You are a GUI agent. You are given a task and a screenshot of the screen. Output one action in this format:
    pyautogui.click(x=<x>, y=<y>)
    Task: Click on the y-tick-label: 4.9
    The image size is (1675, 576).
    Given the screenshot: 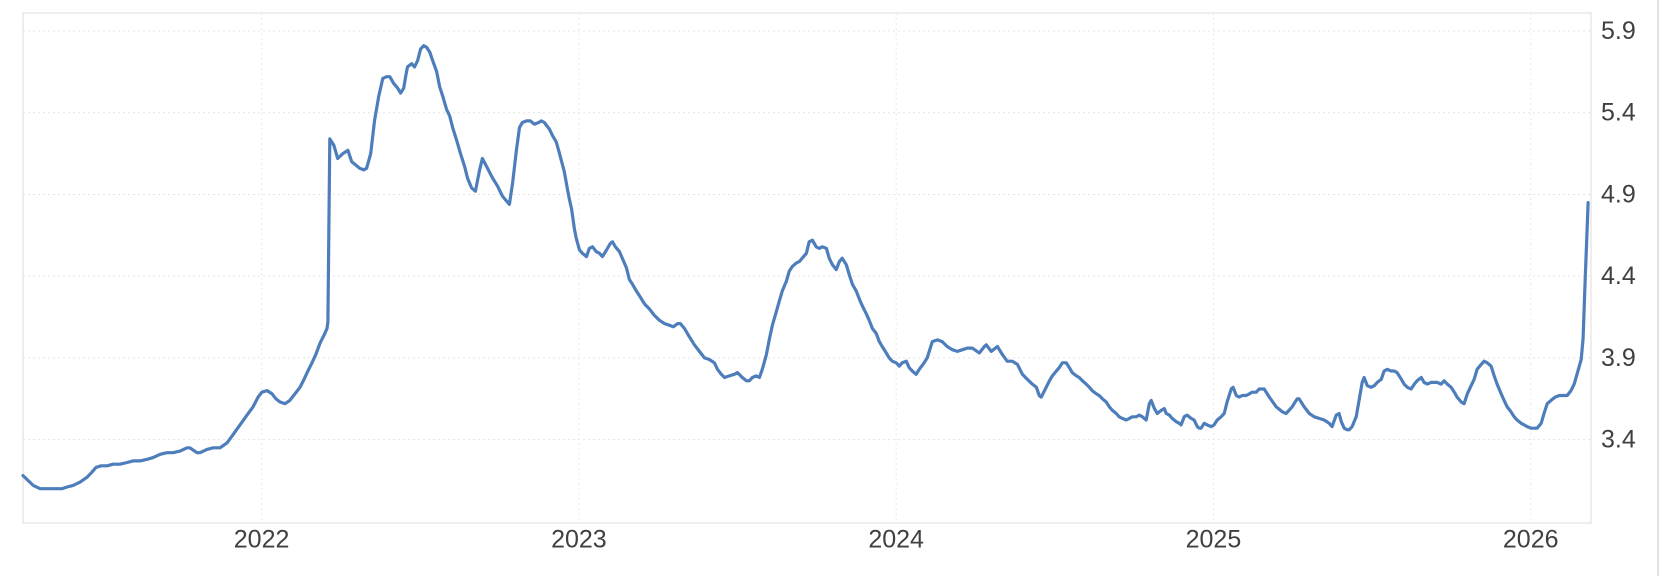 What is the action you would take?
    pyautogui.click(x=1618, y=194)
    